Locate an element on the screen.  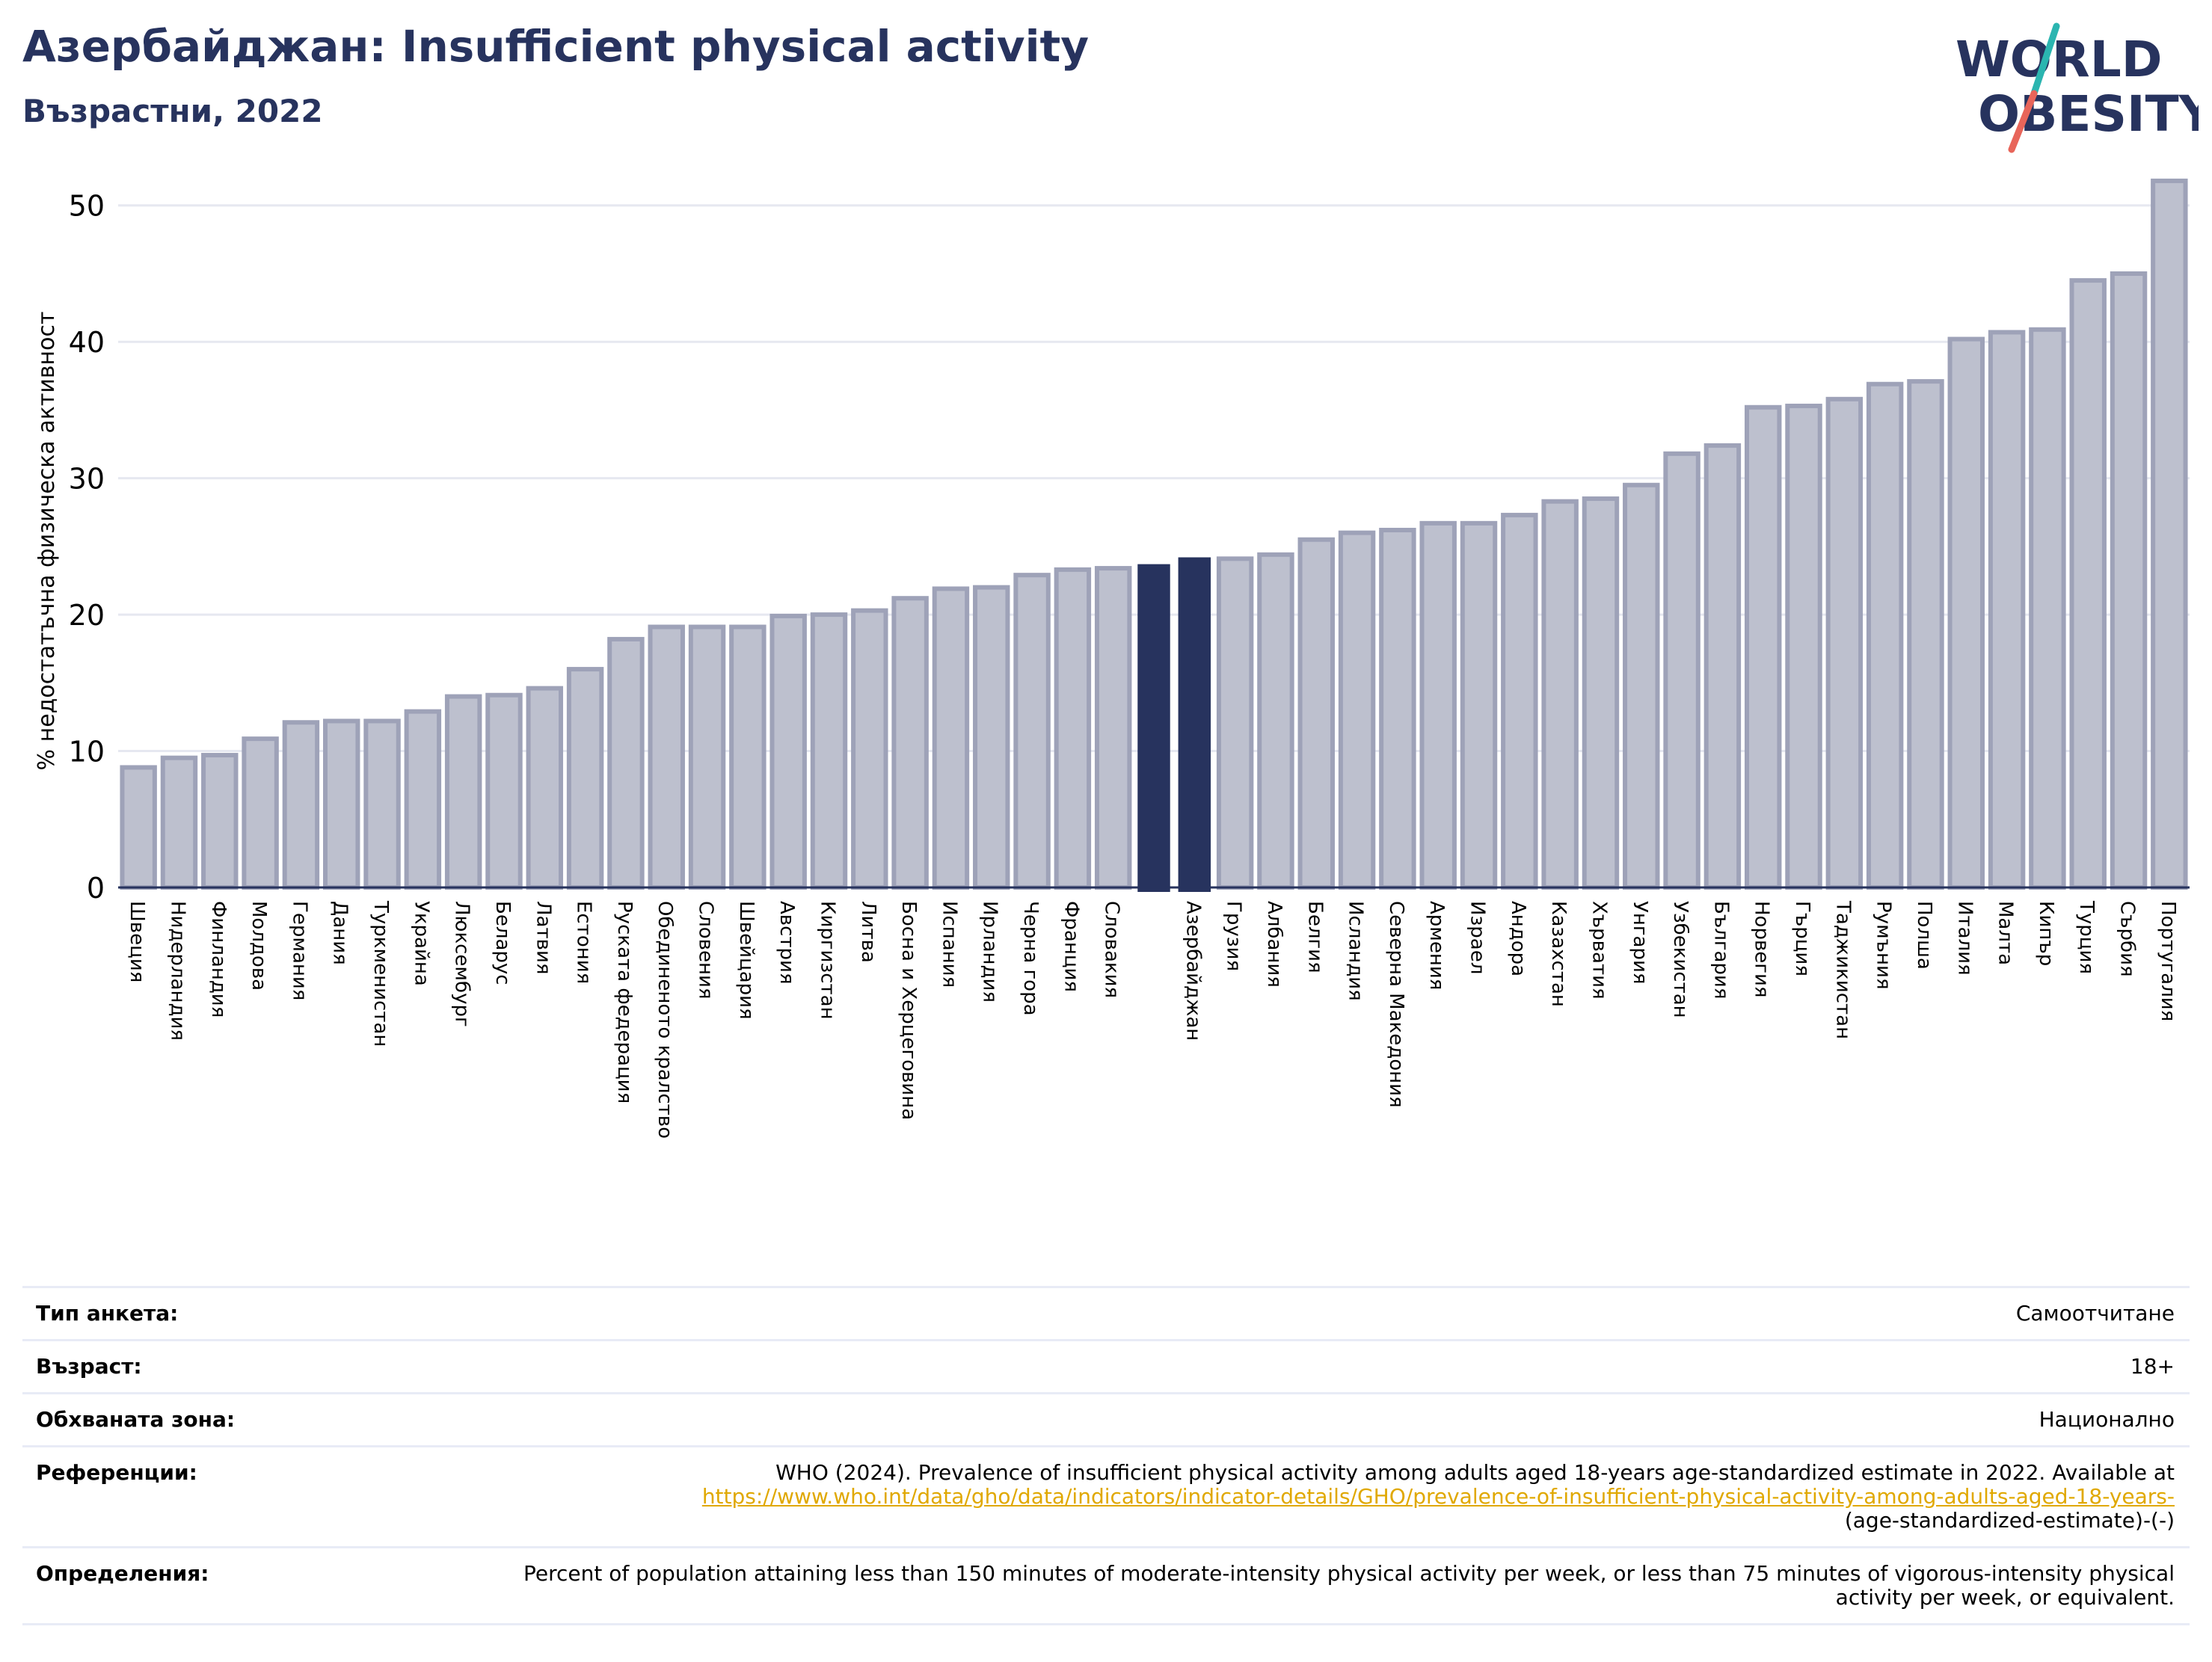
x-tick-label: Германия is located at coordinates (299, 950).